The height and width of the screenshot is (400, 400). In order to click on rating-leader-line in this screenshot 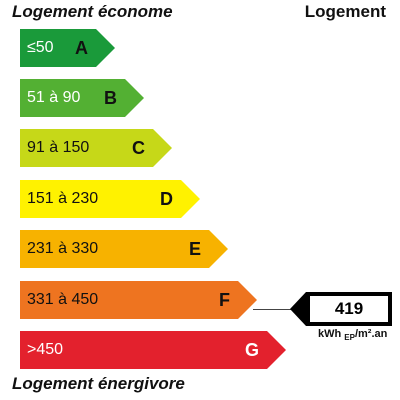, I will do `click(272, 309)`.